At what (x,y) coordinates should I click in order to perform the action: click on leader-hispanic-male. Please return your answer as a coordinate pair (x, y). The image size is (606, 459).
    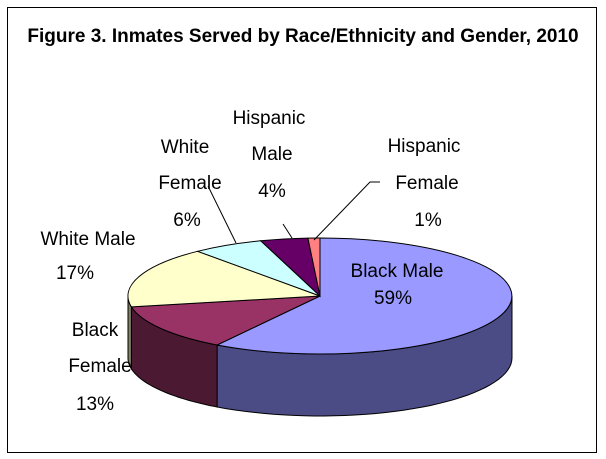
    Looking at the image, I should click on (287, 231).